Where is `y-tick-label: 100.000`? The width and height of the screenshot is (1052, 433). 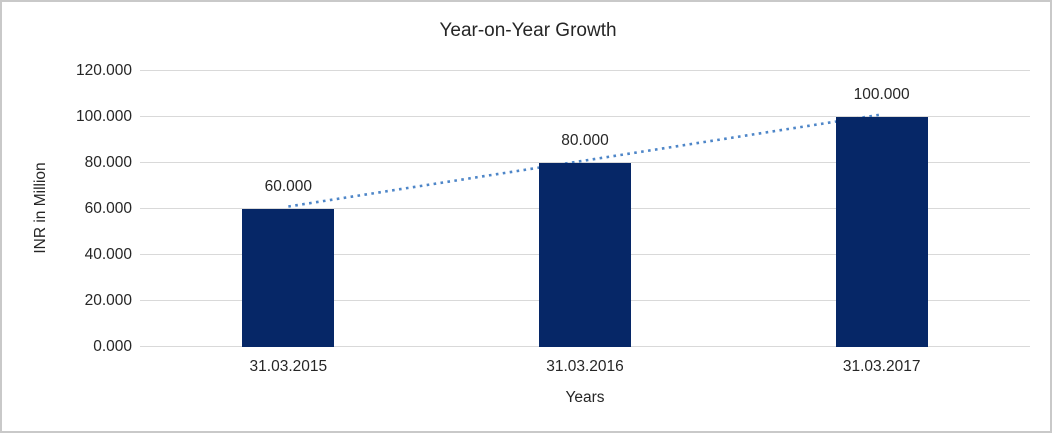 y-tick-label: 100.000 is located at coordinates (103, 116).